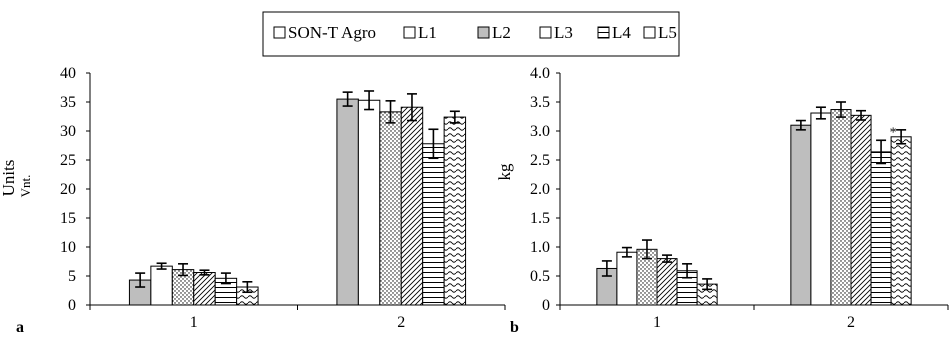 This screenshot has height=338, width=950. I want to click on legend-label-3: L3, so click(563, 32).